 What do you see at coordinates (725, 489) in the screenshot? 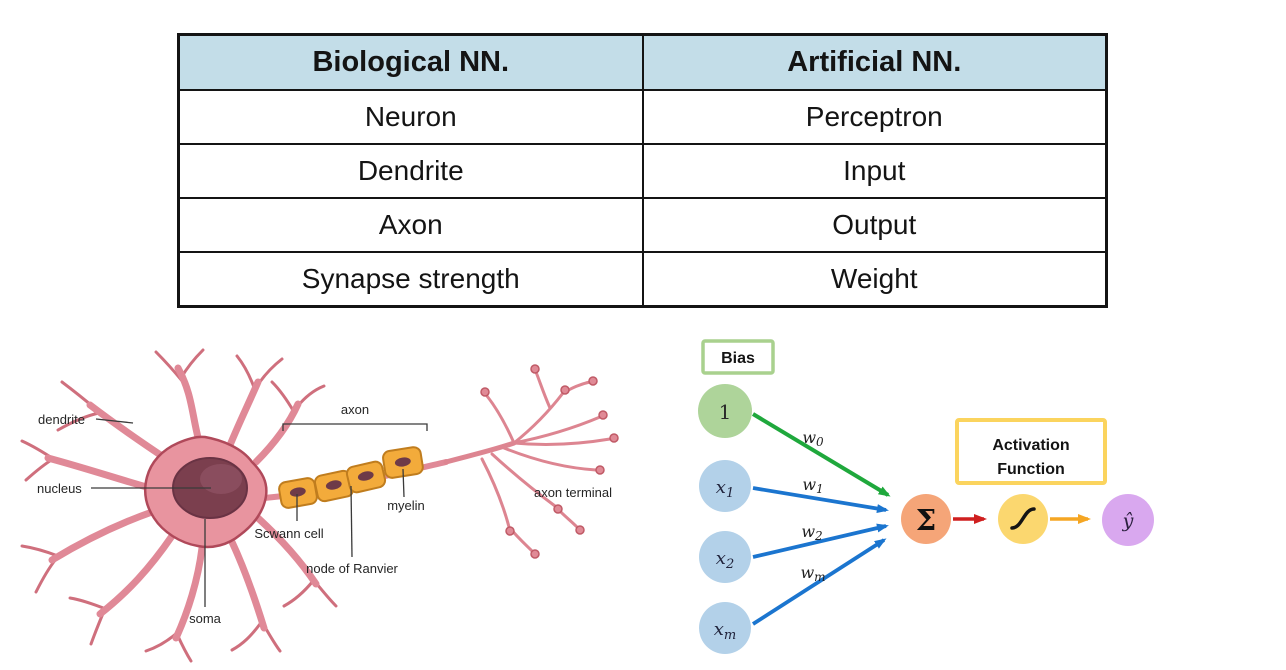
I see `input-node-label-x1: x1` at bounding box center [725, 489].